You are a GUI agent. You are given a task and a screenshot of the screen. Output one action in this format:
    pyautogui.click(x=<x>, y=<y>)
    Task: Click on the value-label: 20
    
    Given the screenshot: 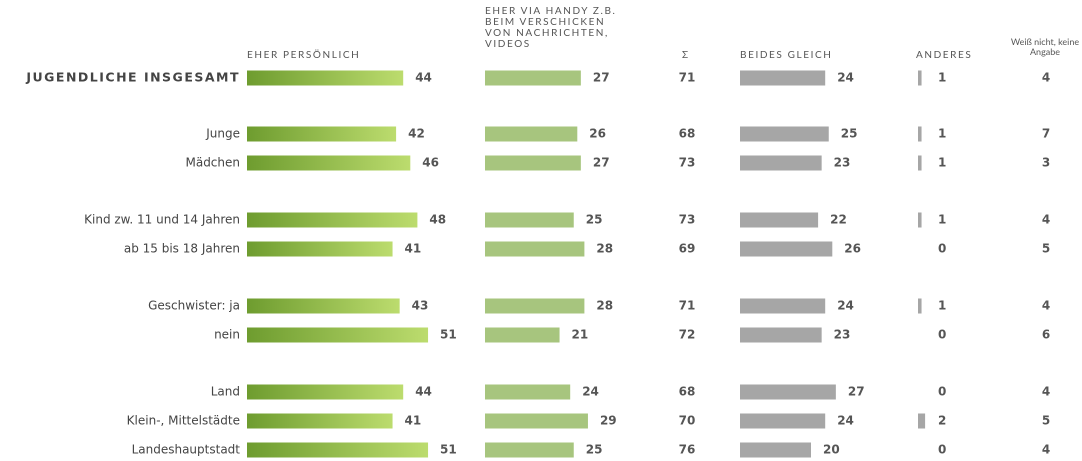 What is the action you would take?
    pyautogui.click(x=831, y=450)
    